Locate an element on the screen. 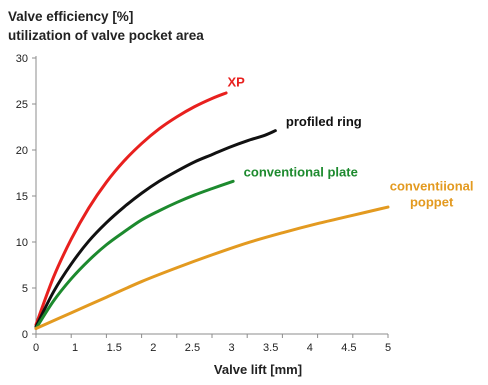  x-tick-label: 1 is located at coordinates (75, 348).